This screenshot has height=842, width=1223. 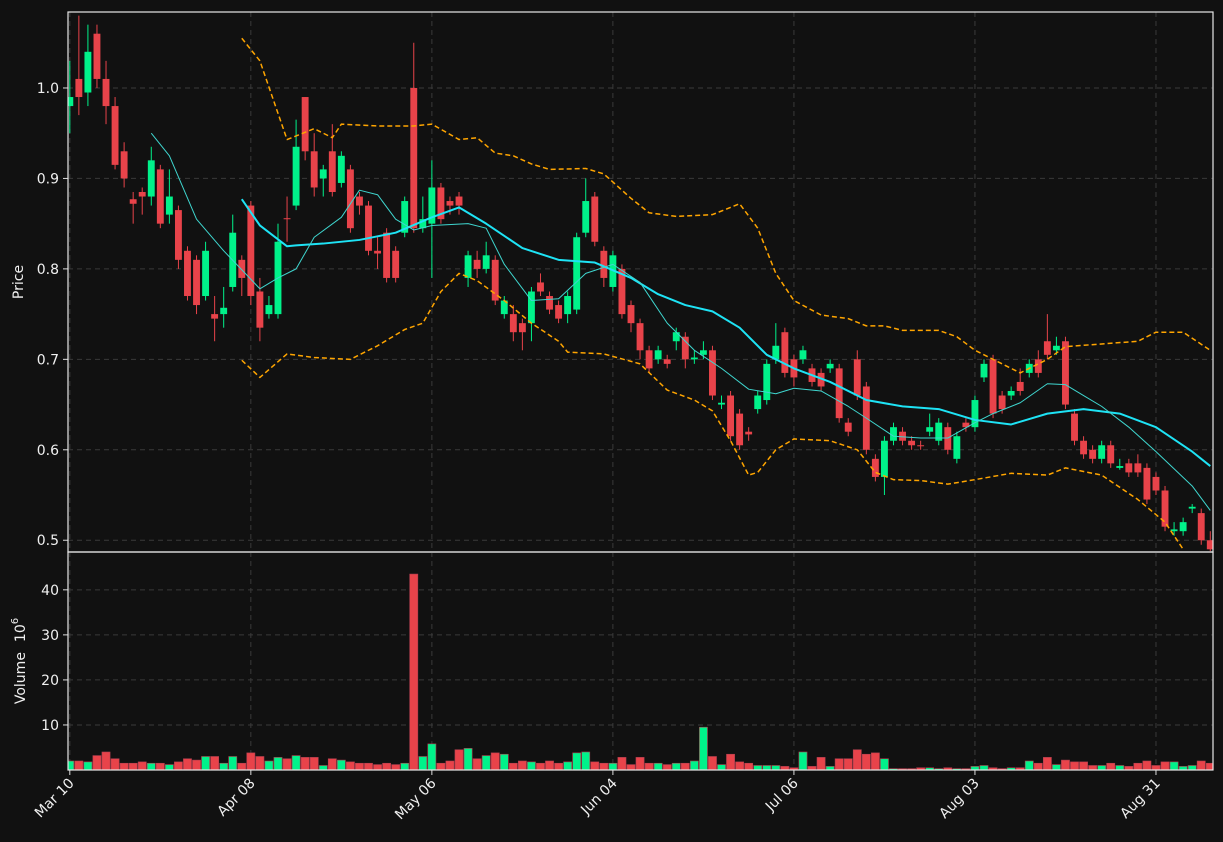 I want to click on y-tick-label: 0.6, so click(x=48, y=451).